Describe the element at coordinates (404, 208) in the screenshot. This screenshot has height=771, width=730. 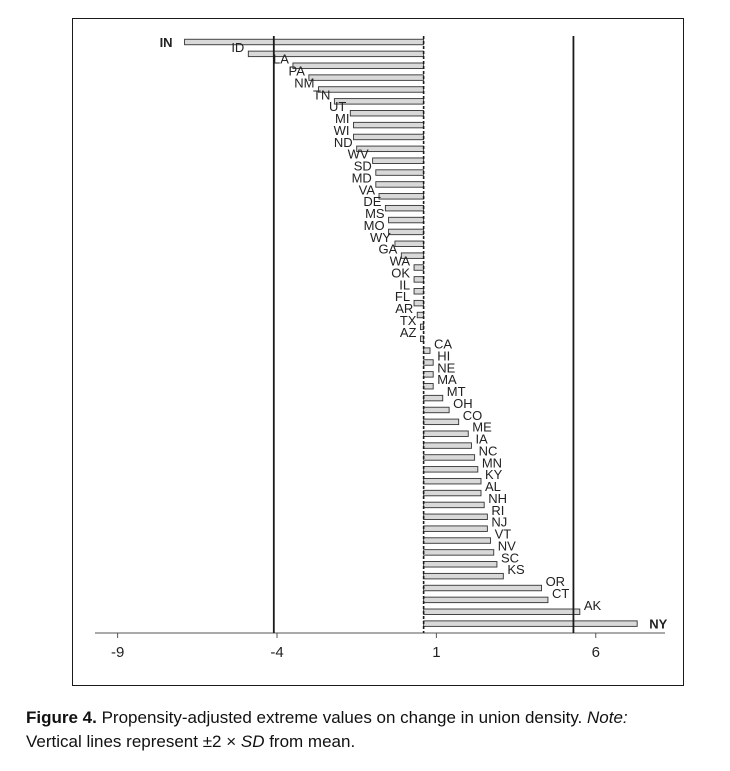
I see `bar-de` at that location.